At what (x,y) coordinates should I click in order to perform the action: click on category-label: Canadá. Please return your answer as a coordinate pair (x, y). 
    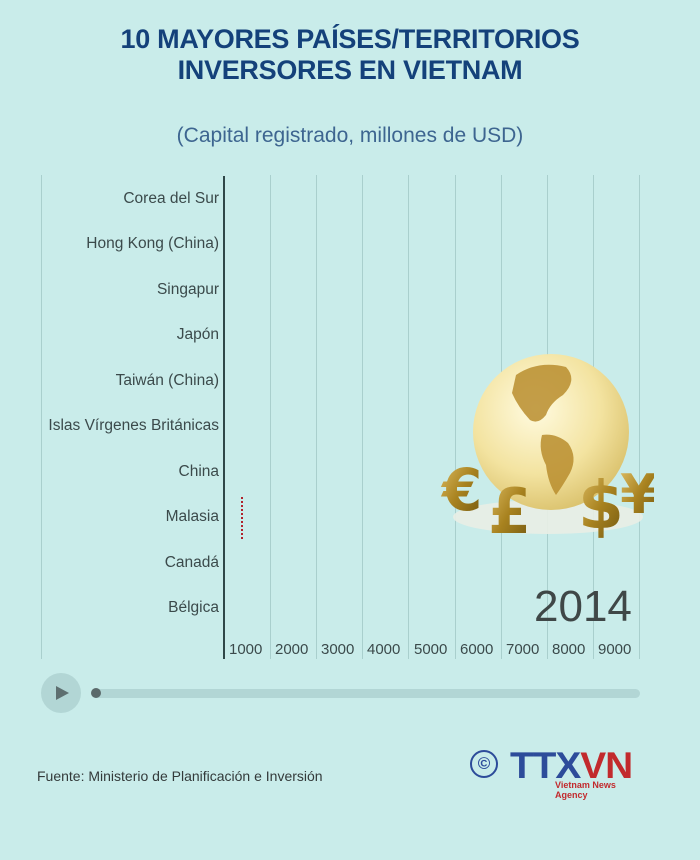
    Looking at the image, I should click on (191, 562).